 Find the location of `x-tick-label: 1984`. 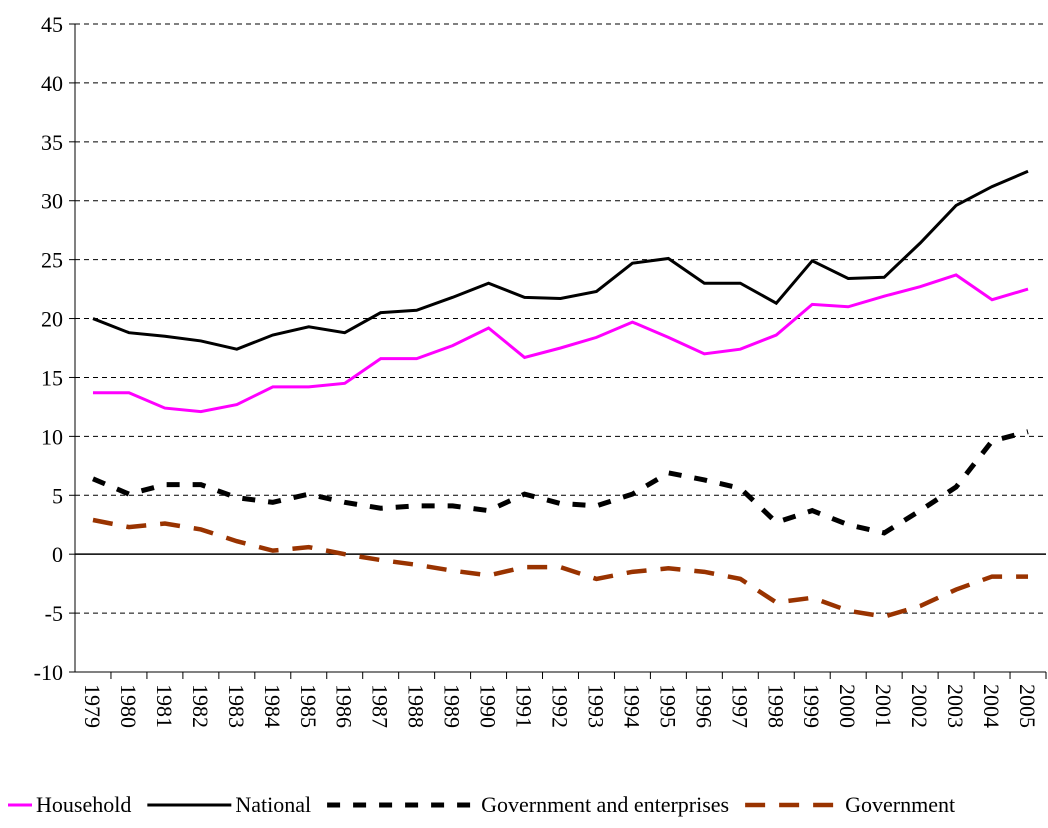

x-tick-label: 1984 is located at coordinates (272, 706).